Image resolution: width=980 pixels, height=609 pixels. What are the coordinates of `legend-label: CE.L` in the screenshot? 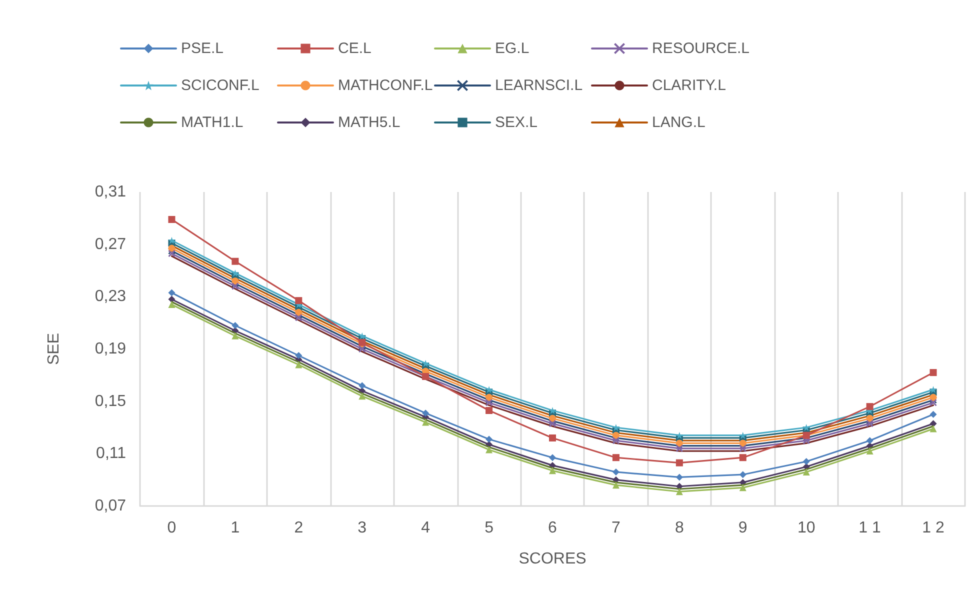 It's located at (355, 48).